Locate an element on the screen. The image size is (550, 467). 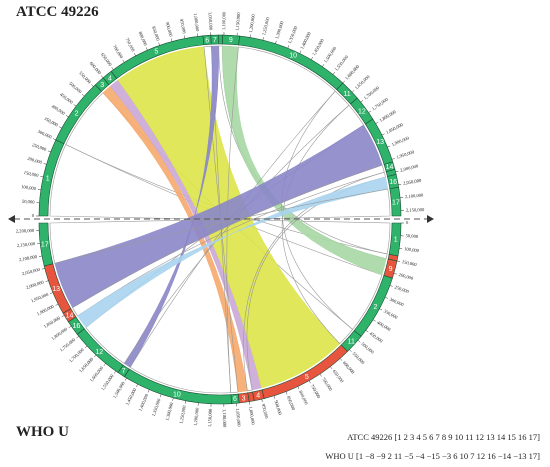
tick-label: 500,000 is located at coordinates (368, 348).